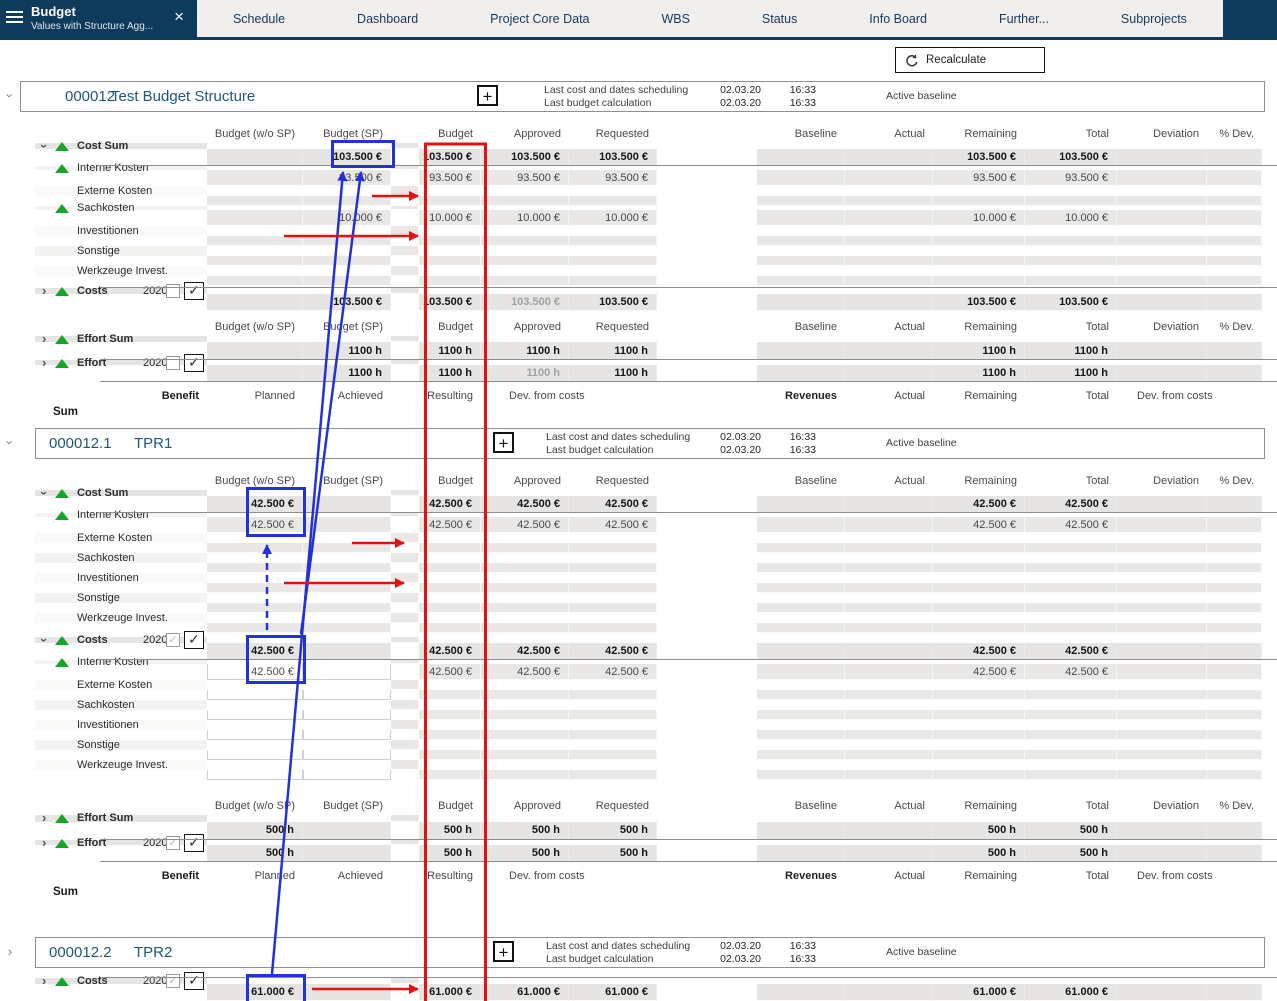 This screenshot has width=1277, height=1001. Describe the element at coordinates (1153, 18) in the screenshot. I see `tab-subprojects: Subprojects` at that location.